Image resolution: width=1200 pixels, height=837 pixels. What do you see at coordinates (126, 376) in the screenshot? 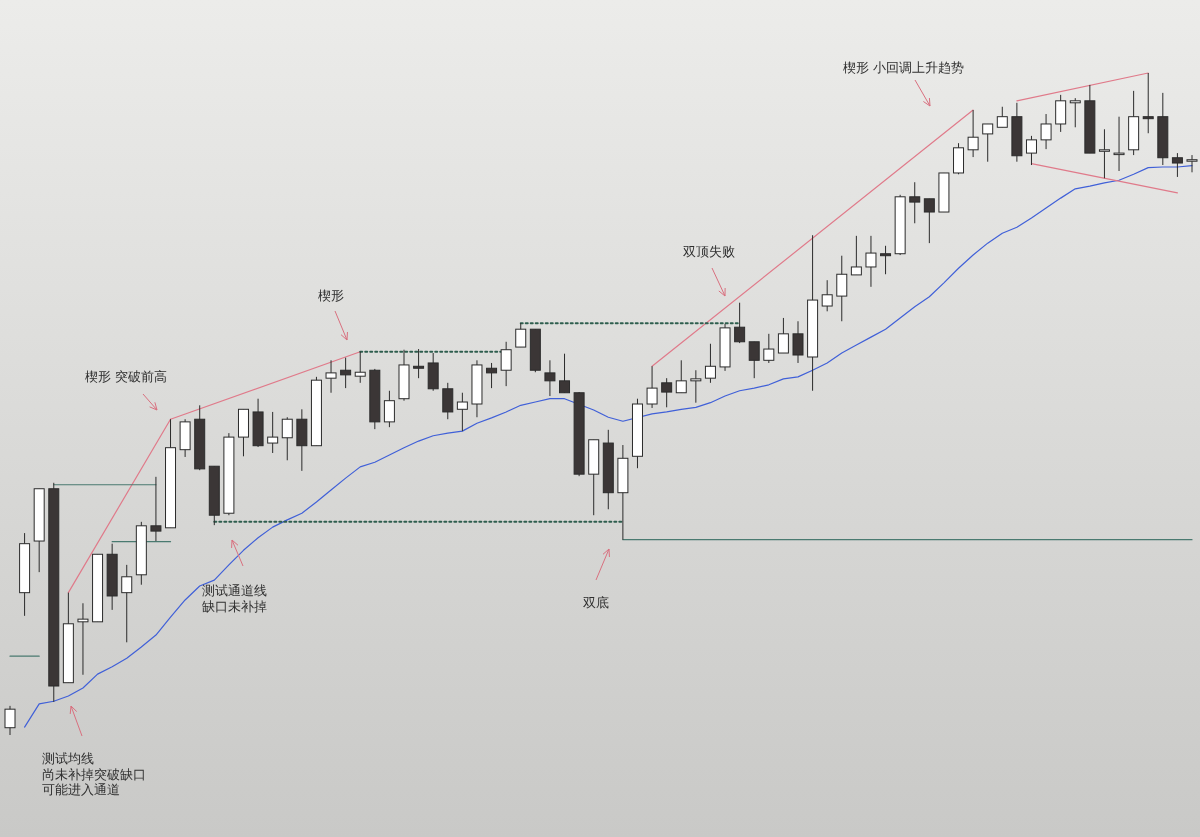
I see `annotation: 楔形 突破前高` at bounding box center [126, 376].